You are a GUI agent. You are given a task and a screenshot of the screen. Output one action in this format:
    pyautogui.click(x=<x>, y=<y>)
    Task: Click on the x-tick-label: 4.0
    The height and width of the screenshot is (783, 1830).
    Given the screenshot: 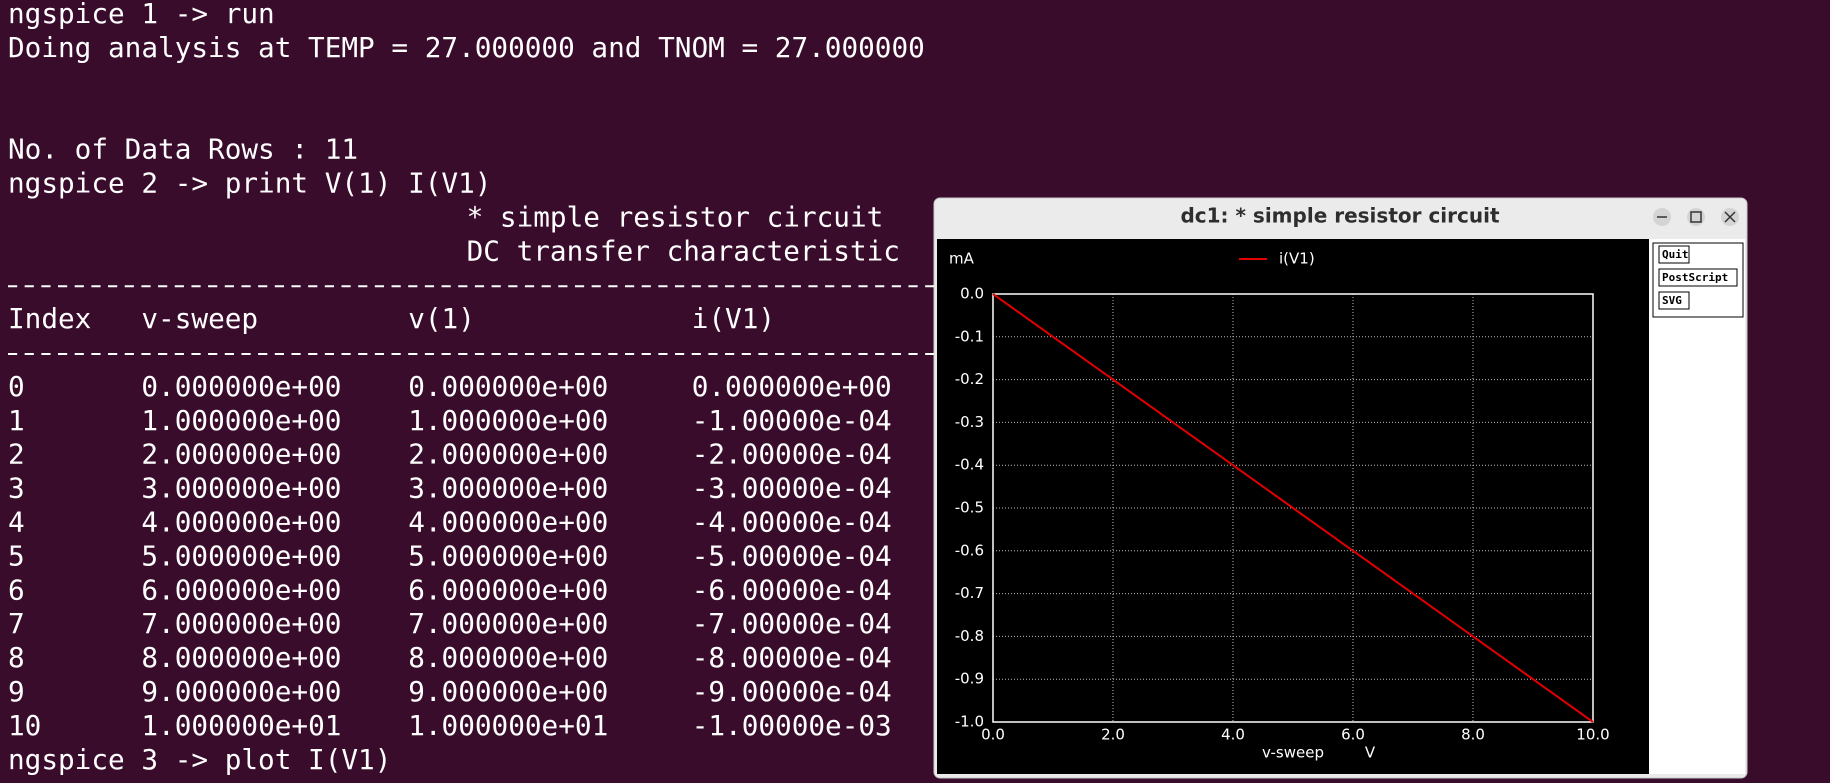 What is the action you would take?
    pyautogui.click(x=1233, y=735)
    